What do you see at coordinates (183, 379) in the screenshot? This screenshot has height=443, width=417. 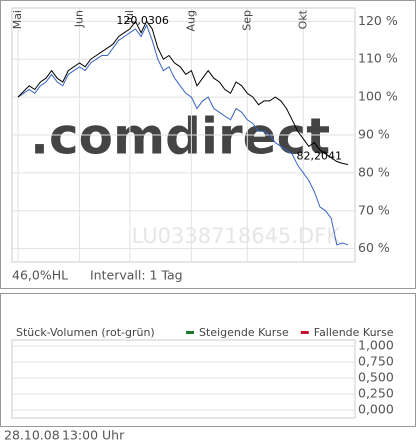 I see `volume-plot-area` at bounding box center [183, 379].